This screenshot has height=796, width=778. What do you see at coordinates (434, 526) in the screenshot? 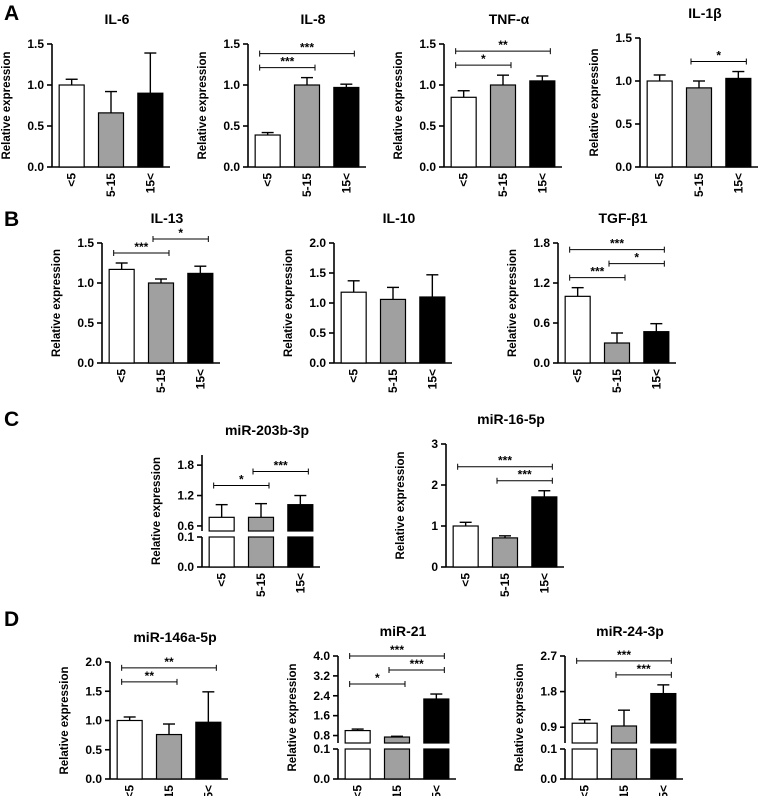
I see `y-tick-label: 1` at bounding box center [434, 526].